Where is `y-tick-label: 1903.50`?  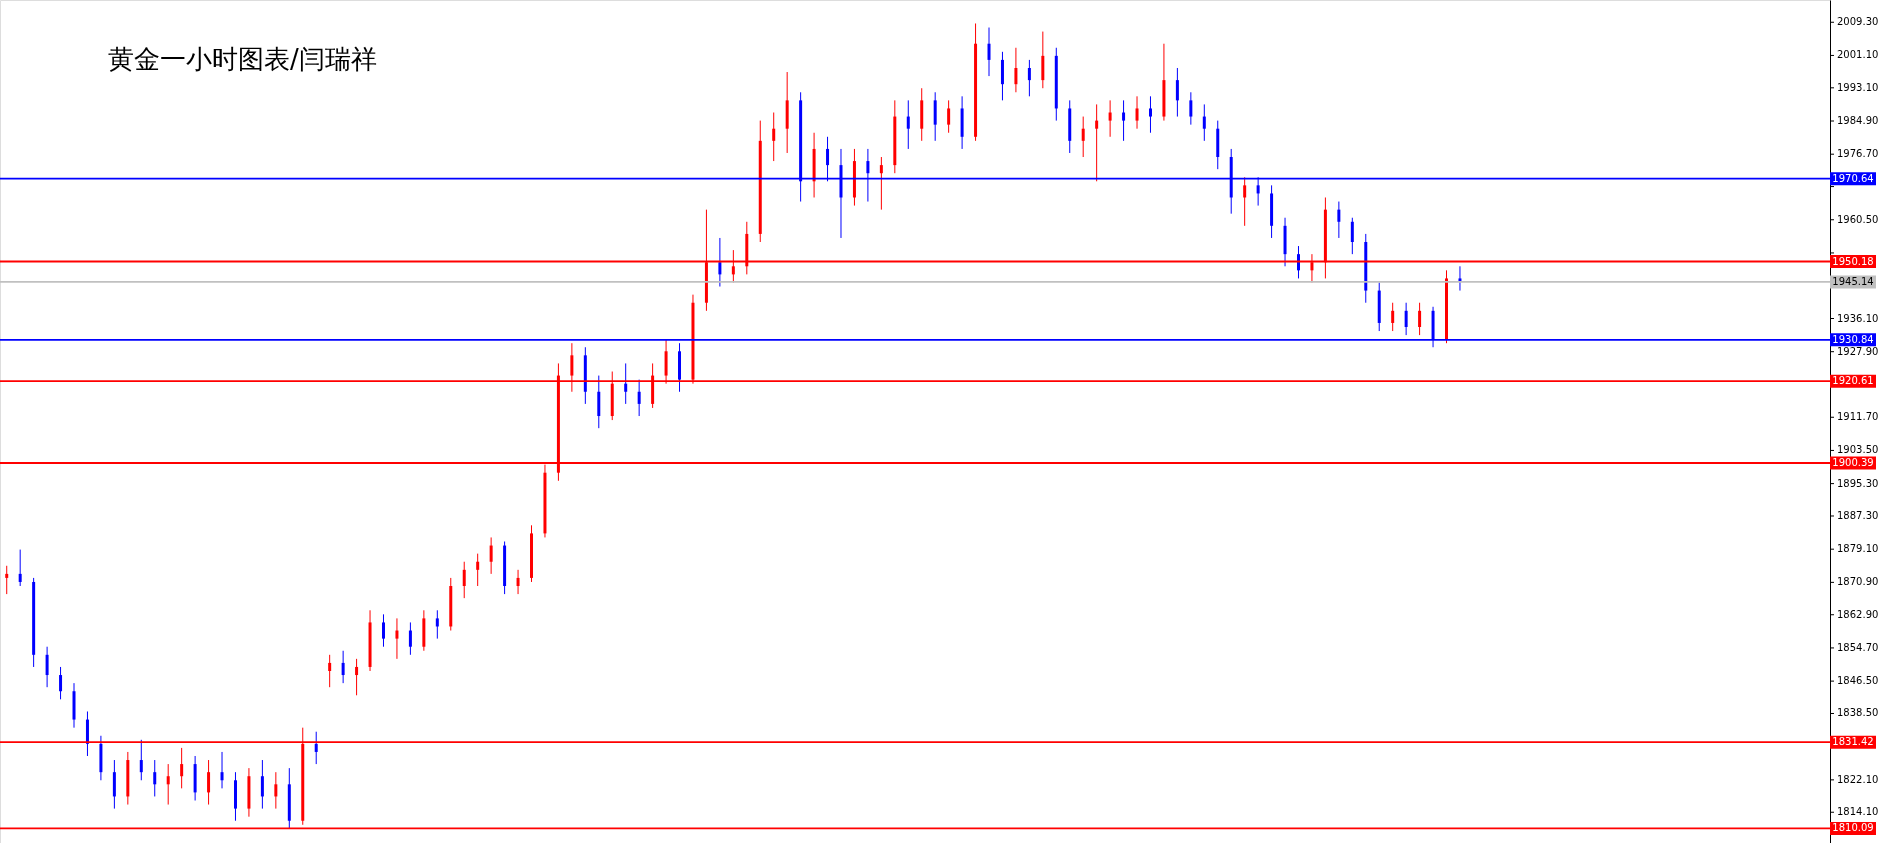 y-tick-label: 1903.50 is located at coordinates (1858, 450).